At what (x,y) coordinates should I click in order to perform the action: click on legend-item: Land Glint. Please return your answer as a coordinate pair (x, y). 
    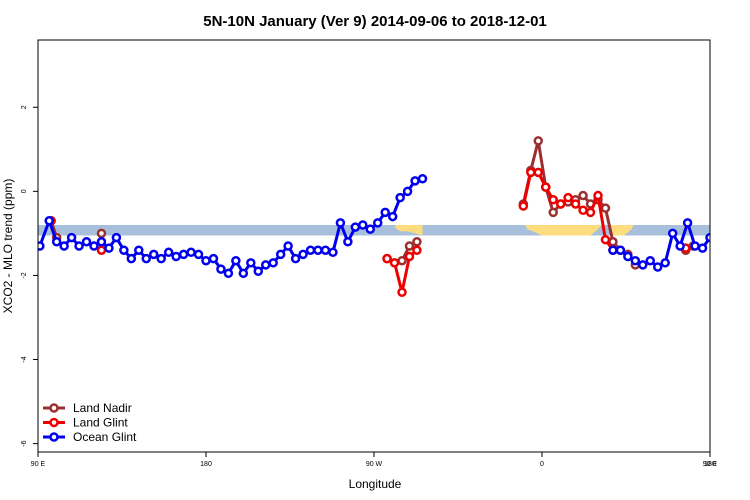
    Looking at the image, I should click on (85, 423).